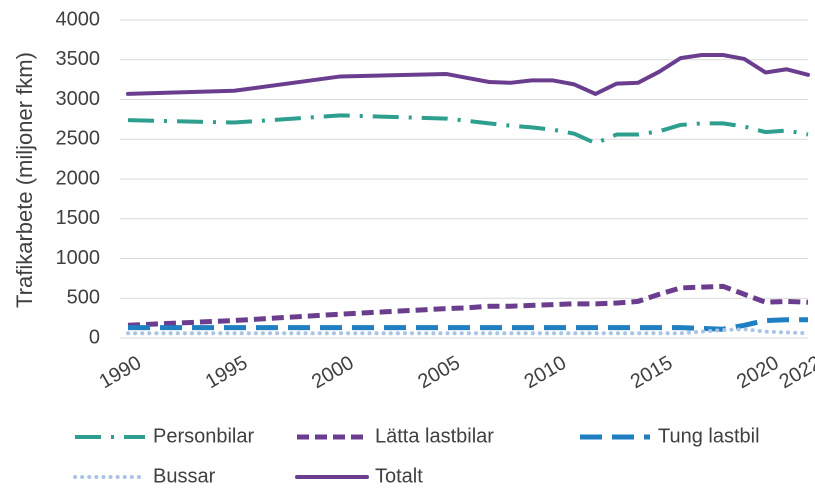 The image size is (815, 488). What do you see at coordinates (204, 436) in the screenshot?
I see `legend-label: Personbilar` at bounding box center [204, 436].